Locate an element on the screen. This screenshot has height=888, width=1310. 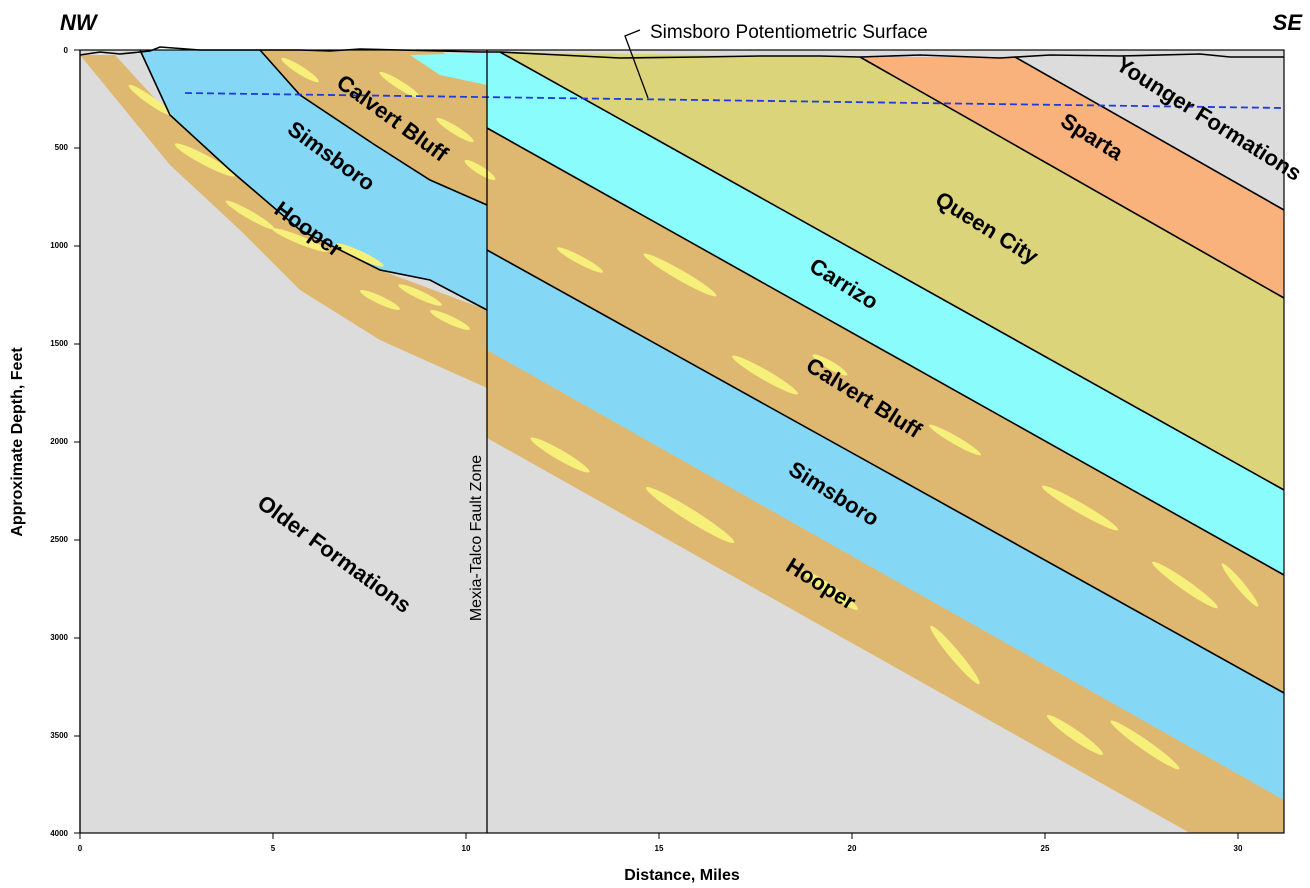
simsboro-nw-layer is located at coordinates (313, 180).